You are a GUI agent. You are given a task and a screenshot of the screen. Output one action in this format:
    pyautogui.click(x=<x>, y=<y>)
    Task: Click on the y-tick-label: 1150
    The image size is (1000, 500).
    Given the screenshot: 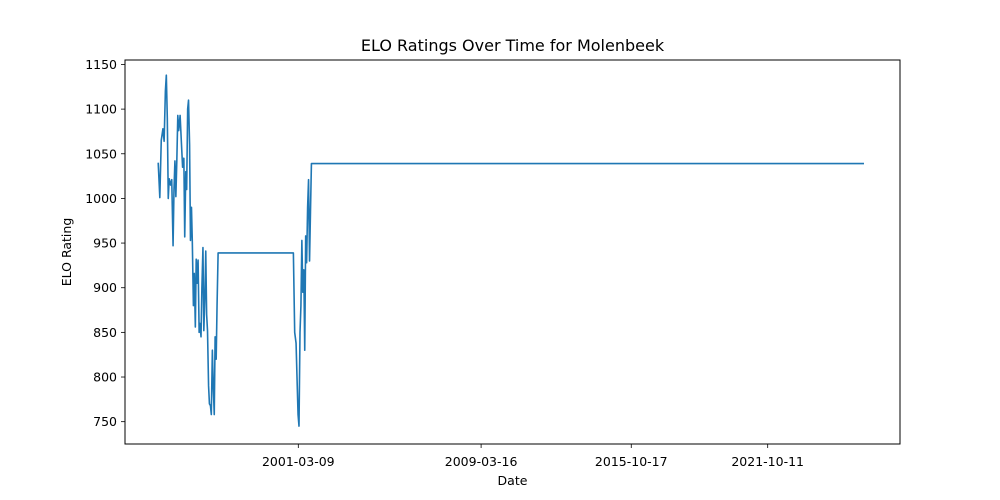 What is the action you would take?
    pyautogui.click(x=101, y=64)
    